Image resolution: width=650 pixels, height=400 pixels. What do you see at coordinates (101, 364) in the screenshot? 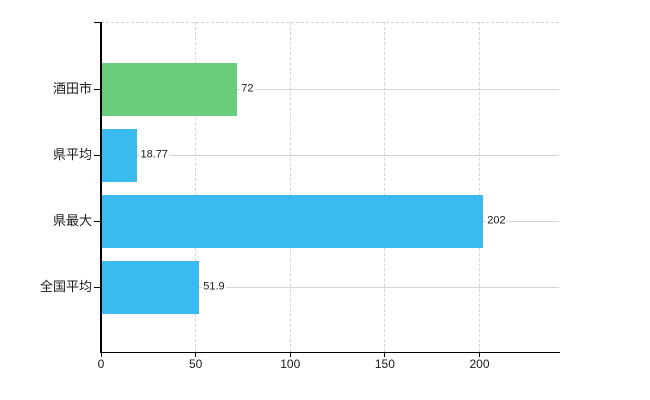
I see `x-tick-label: 0` at bounding box center [101, 364].